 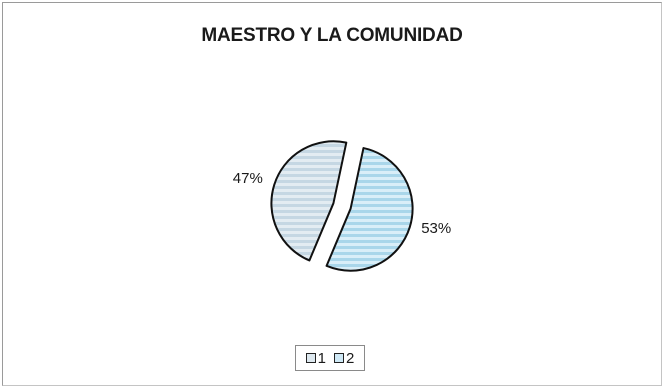 What do you see at coordinates (330, 358) in the screenshot?
I see `legend: 1 2` at bounding box center [330, 358].